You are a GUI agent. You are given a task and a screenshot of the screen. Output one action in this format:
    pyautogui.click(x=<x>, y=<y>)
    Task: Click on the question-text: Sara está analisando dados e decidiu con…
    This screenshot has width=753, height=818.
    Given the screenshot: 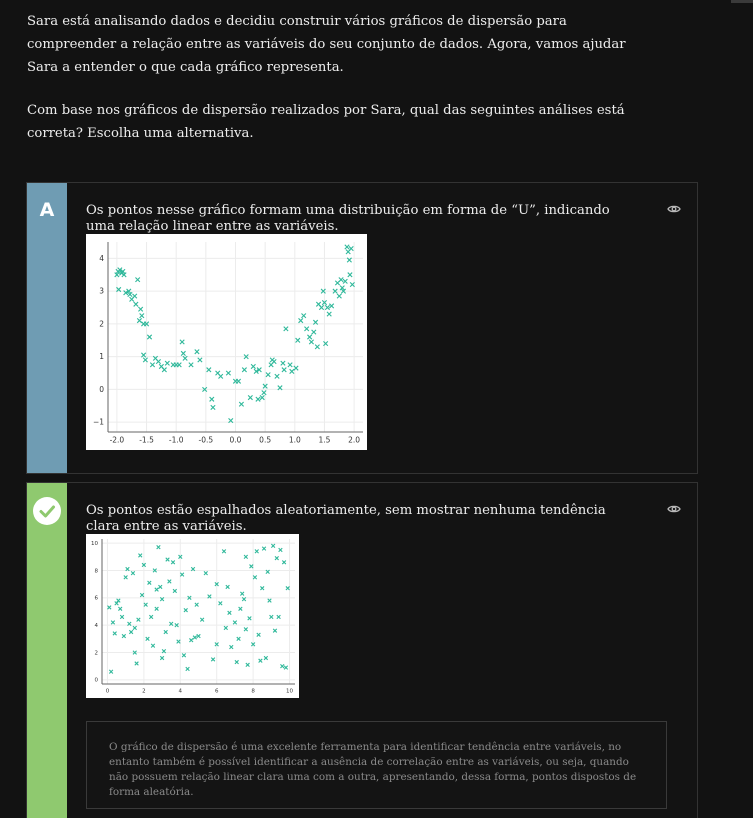 What is the action you would take?
    pyautogui.click(x=337, y=77)
    